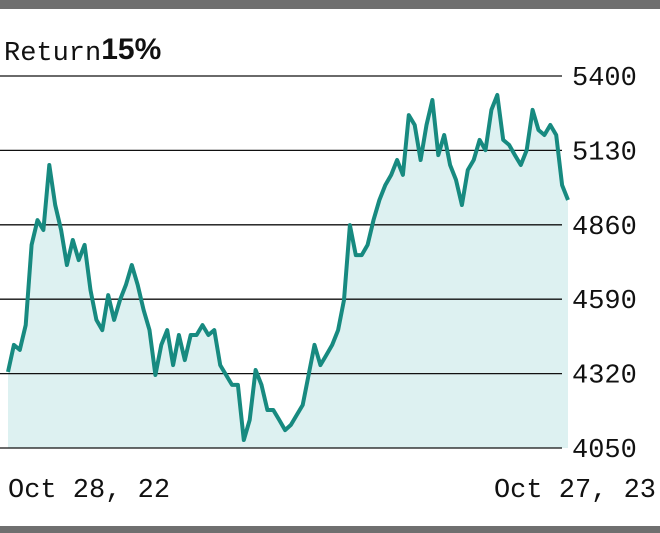 The height and width of the screenshot is (533, 660). Describe the element at coordinates (330, 4) in the screenshot. I see `top-bar` at that location.